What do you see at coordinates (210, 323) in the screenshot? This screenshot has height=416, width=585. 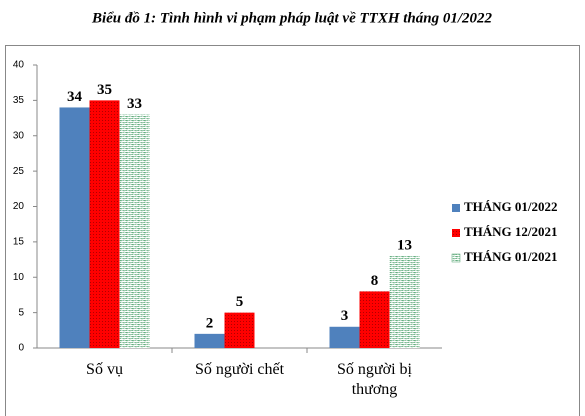 I see `data-label: 2` at bounding box center [210, 323].